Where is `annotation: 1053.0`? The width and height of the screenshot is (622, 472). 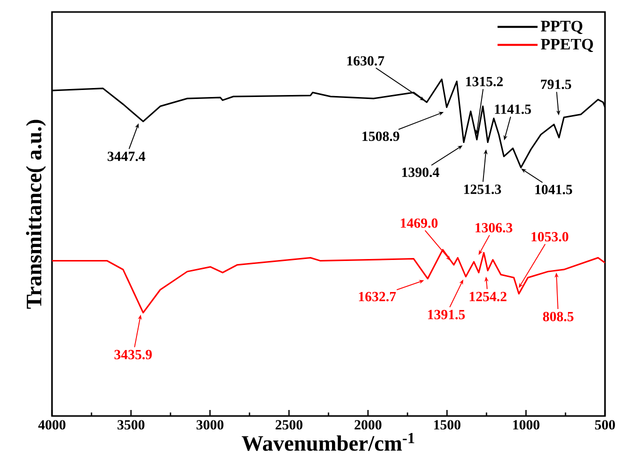
annotation: 1053.0 is located at coordinates (550, 237).